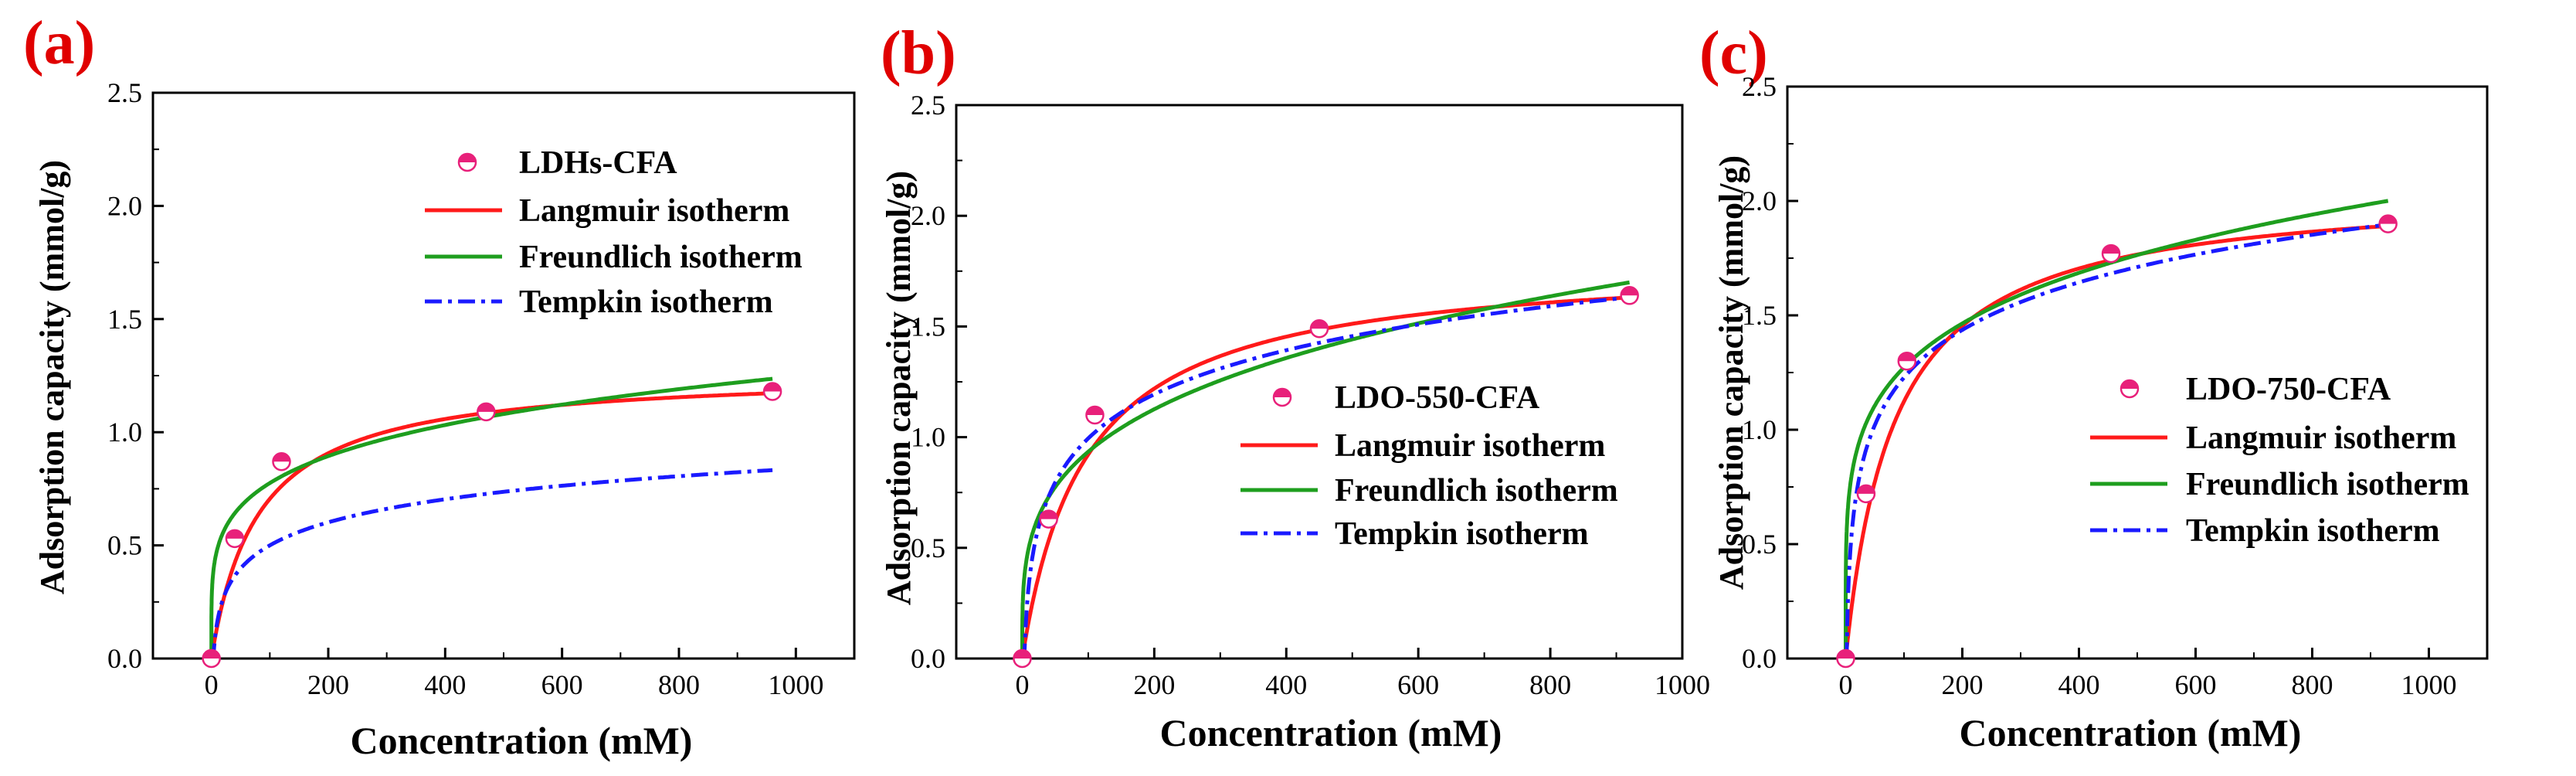 The image size is (2576, 776). What do you see at coordinates (1438, 398) in the screenshot?
I see `legend-sample-name: LDO-550-CFA` at bounding box center [1438, 398].